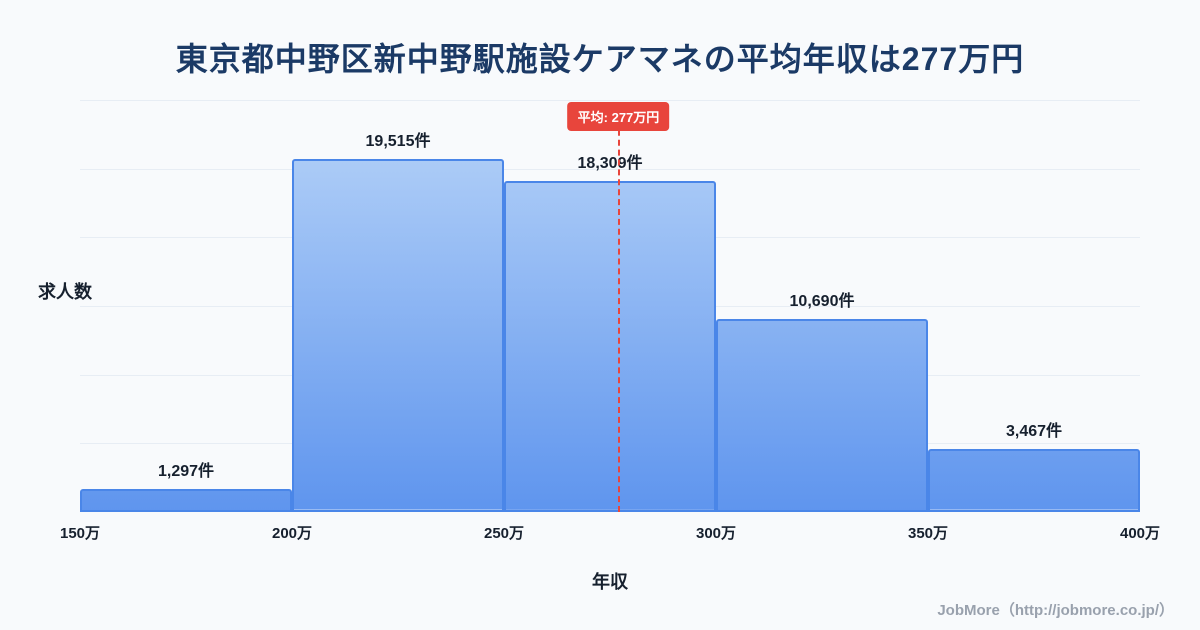 Image resolution: width=1200 pixels, height=630 pixels. I want to click on x-tick-label: 350万, so click(928, 533).